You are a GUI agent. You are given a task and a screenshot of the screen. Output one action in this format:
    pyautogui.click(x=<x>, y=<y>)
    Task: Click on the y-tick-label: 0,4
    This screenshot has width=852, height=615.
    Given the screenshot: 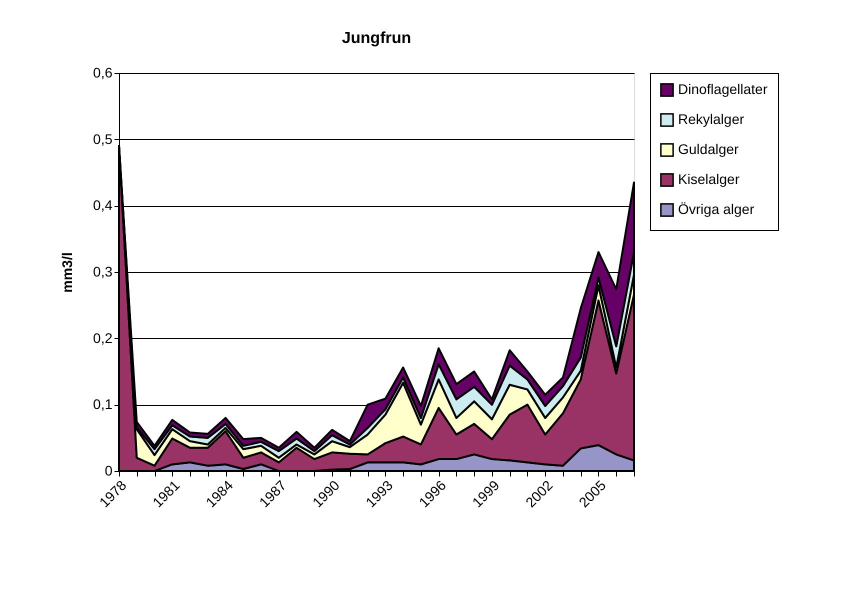 What is the action you would take?
    pyautogui.click(x=103, y=205)
    